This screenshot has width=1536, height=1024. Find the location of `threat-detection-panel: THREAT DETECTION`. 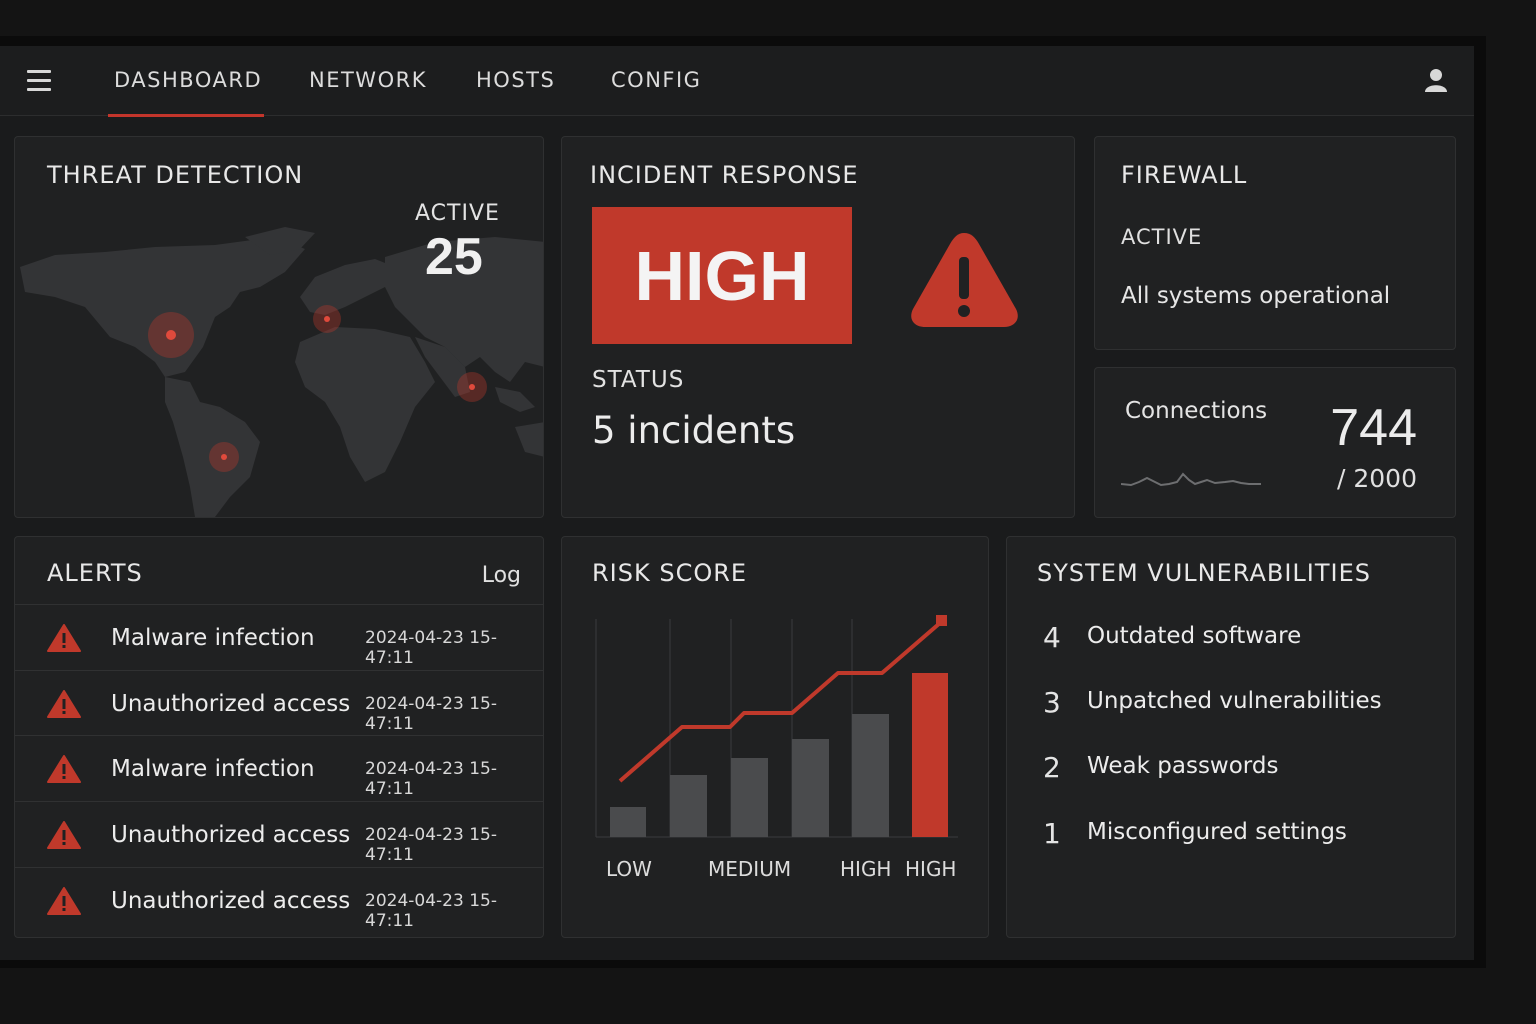

threat-detection-panel: THREAT DETECTION is located at coordinates (279, 327).